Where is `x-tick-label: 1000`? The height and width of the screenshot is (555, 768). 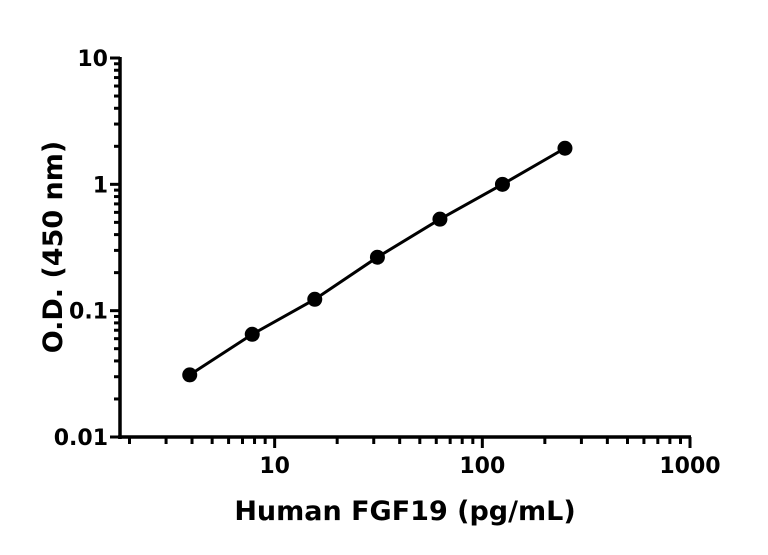 x-tick-label: 1000 is located at coordinates (689, 466).